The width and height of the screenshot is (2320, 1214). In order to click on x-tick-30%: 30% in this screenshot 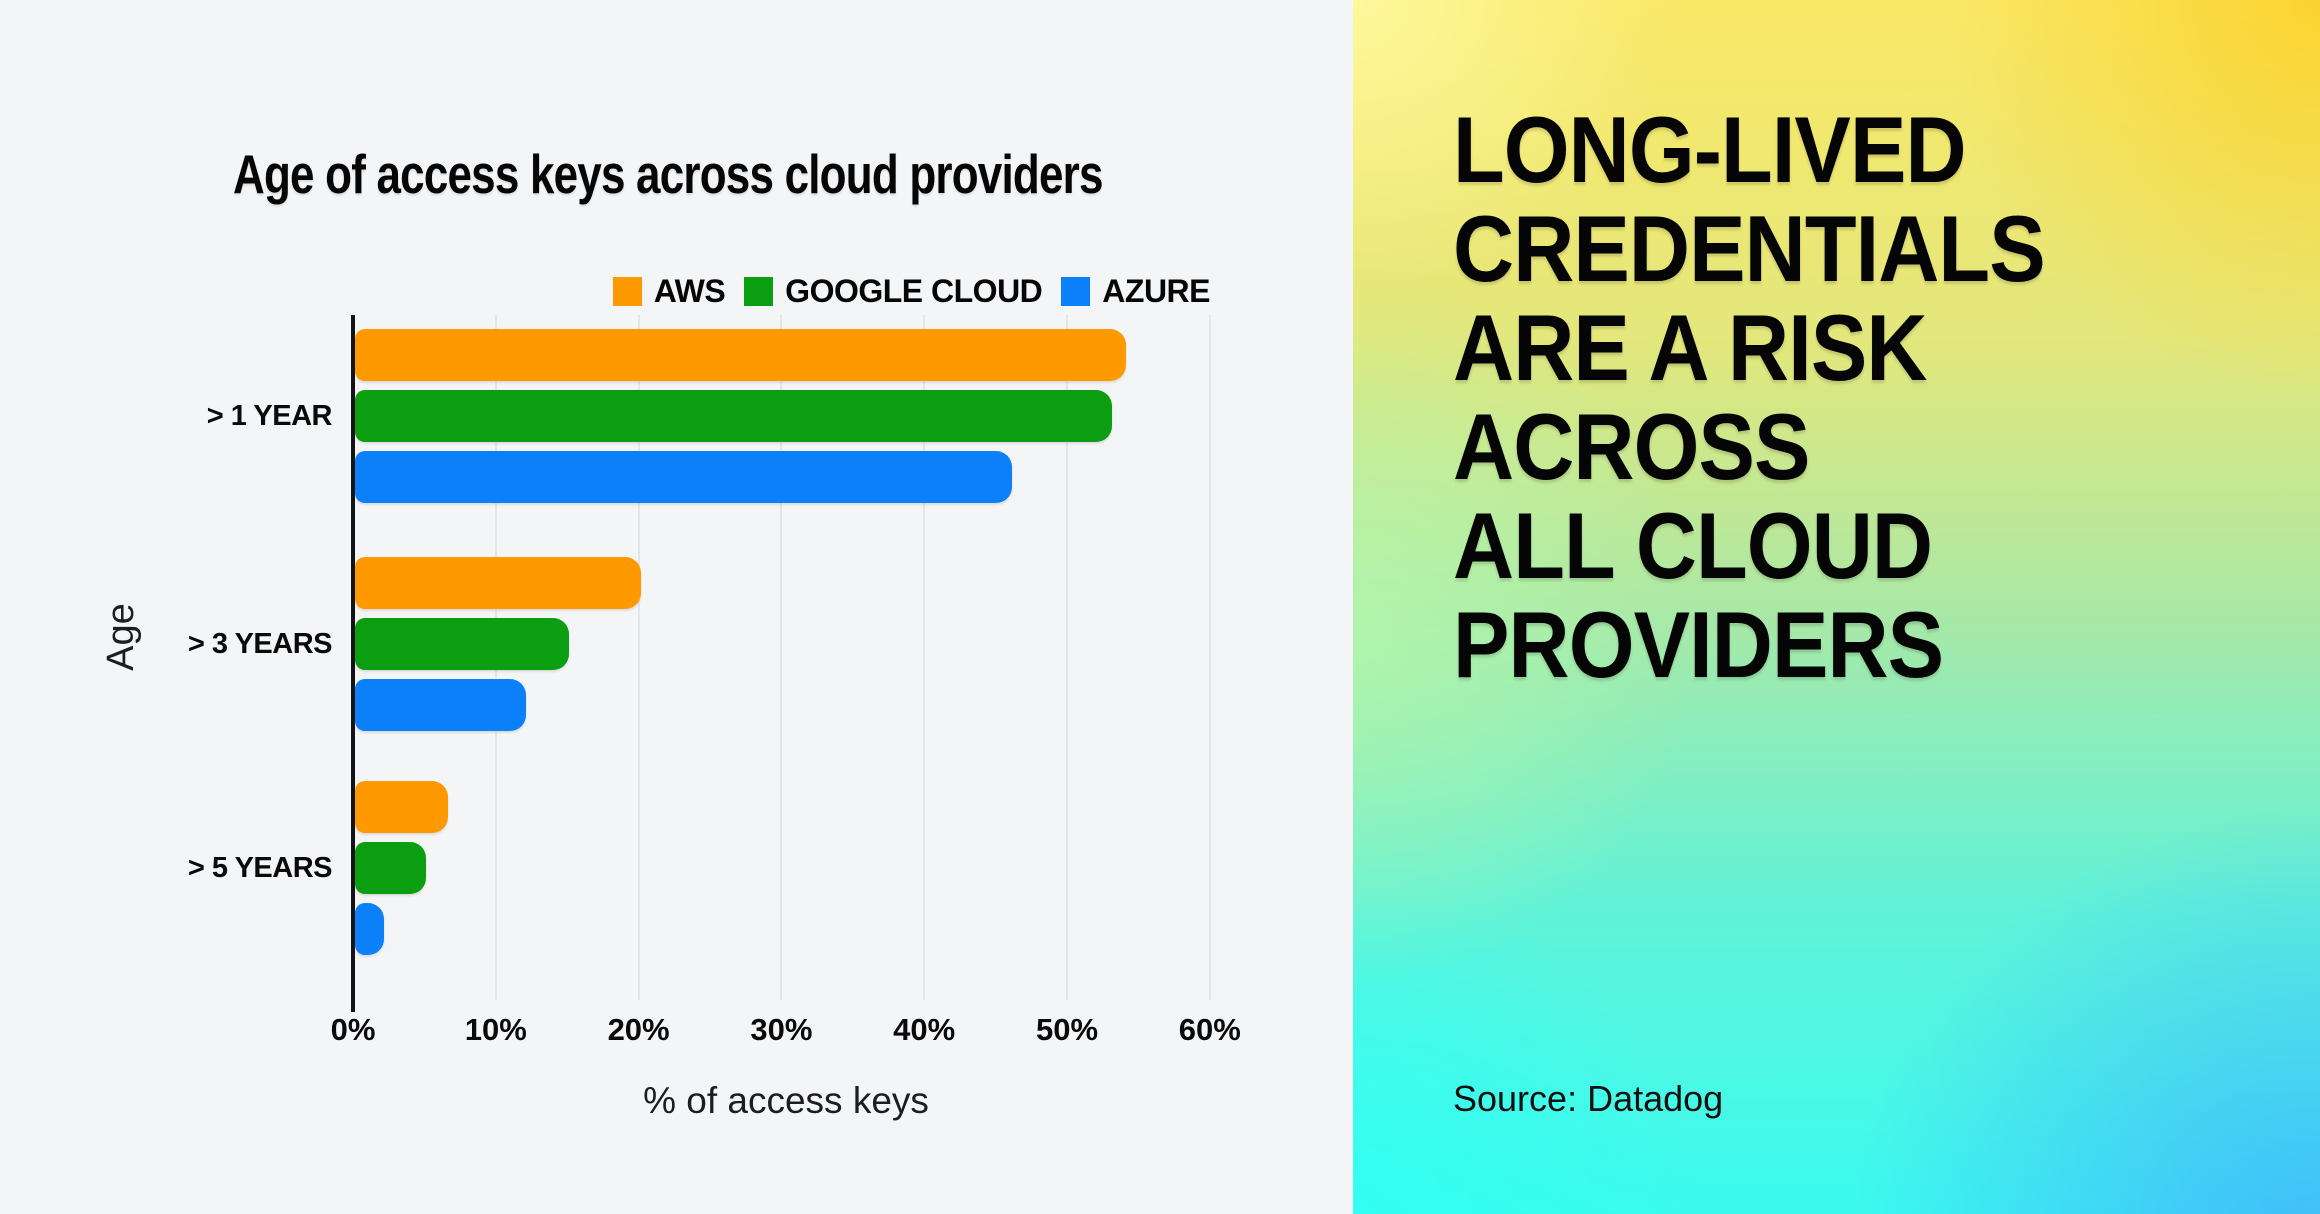, I will do `click(781, 1029)`.